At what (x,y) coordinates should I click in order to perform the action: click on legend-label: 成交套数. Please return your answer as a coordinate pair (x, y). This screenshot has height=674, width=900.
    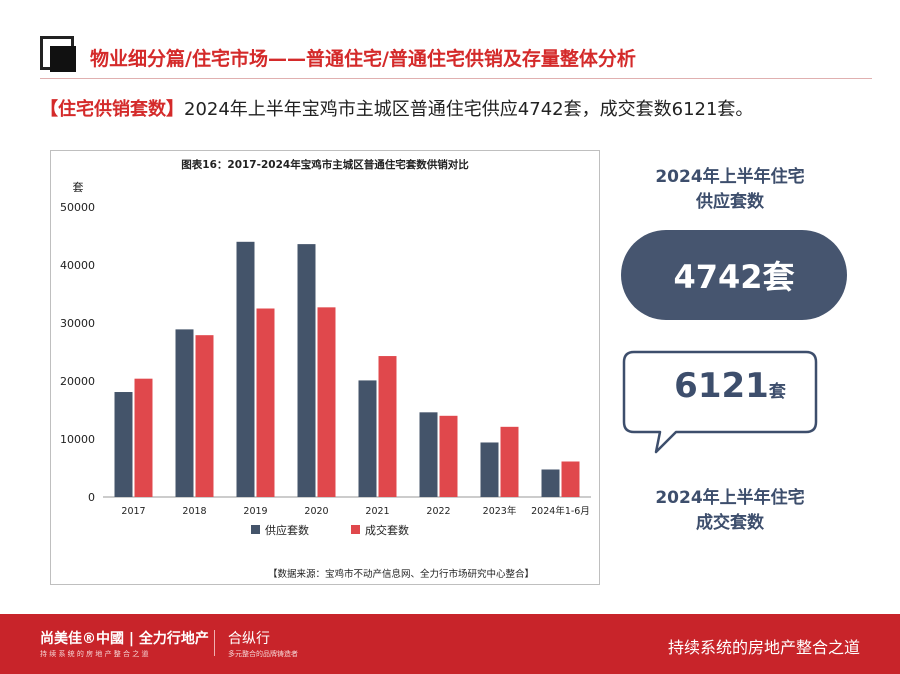
    Looking at the image, I should click on (387, 530).